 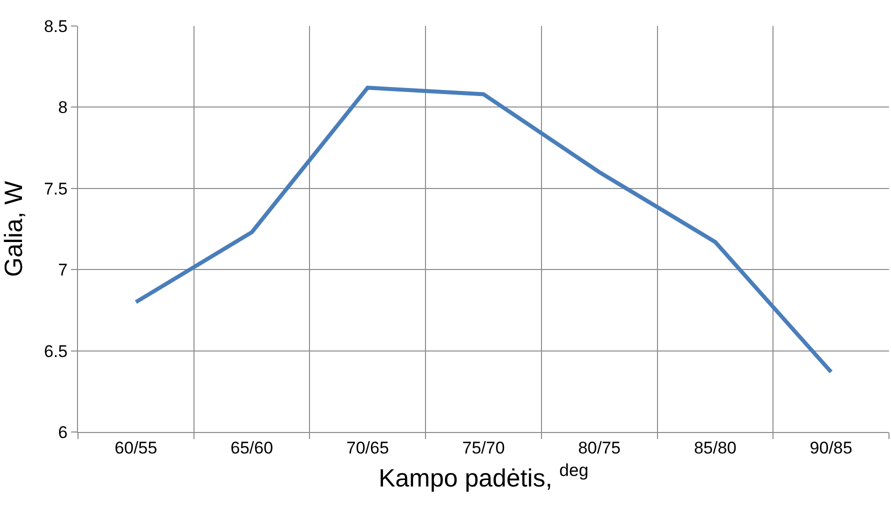 What do you see at coordinates (831, 448) in the screenshot?
I see `x-tick-label: 90/85` at bounding box center [831, 448].